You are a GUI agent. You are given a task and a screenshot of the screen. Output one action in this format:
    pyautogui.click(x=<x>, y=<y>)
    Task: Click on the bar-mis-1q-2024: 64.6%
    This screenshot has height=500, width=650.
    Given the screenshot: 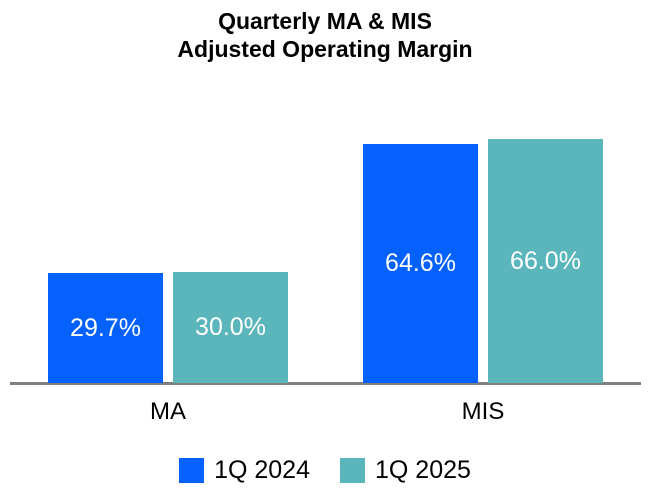 What is the action you would take?
    pyautogui.click(x=420, y=263)
    